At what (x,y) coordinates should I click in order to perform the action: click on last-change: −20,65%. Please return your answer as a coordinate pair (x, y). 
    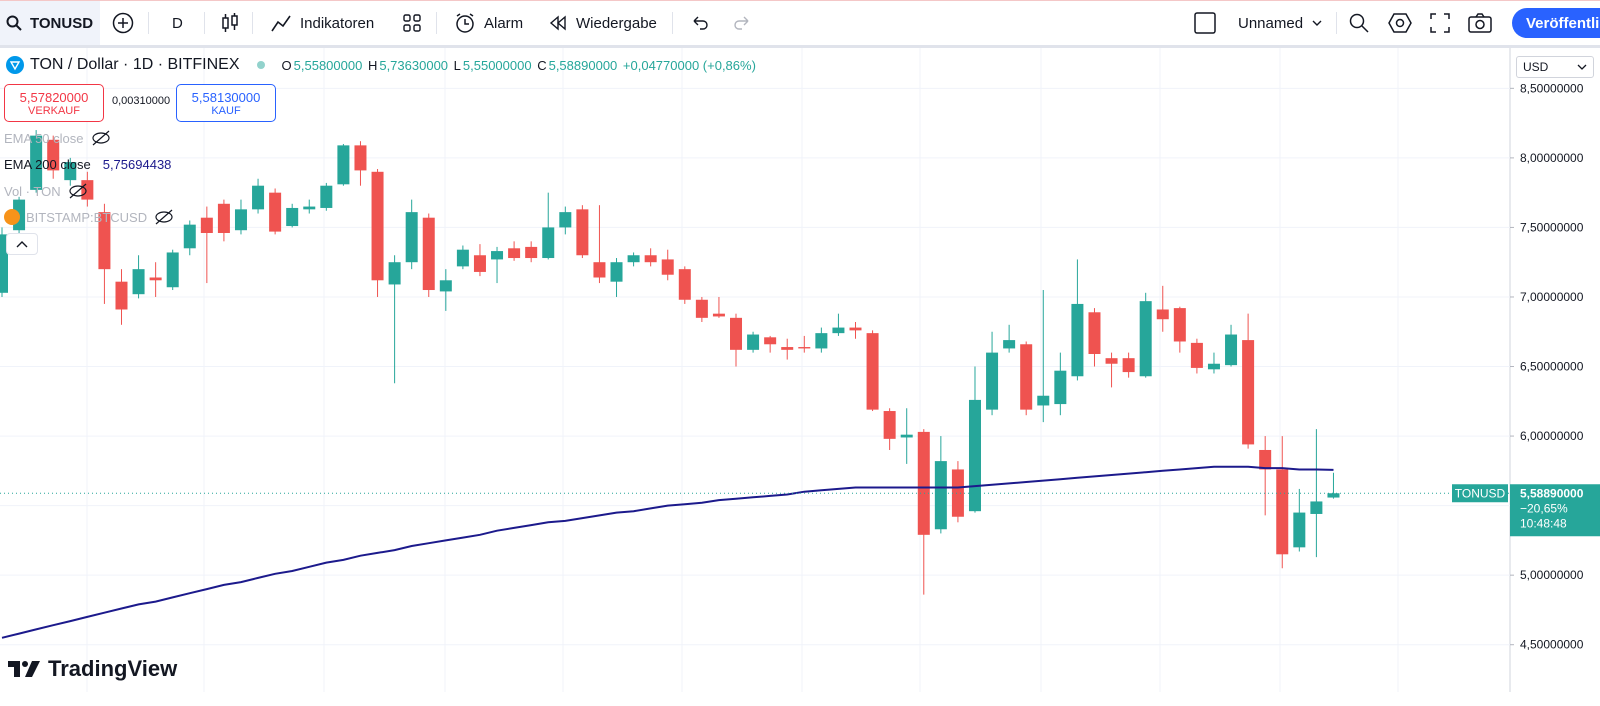
    Looking at the image, I should click on (1544, 508).